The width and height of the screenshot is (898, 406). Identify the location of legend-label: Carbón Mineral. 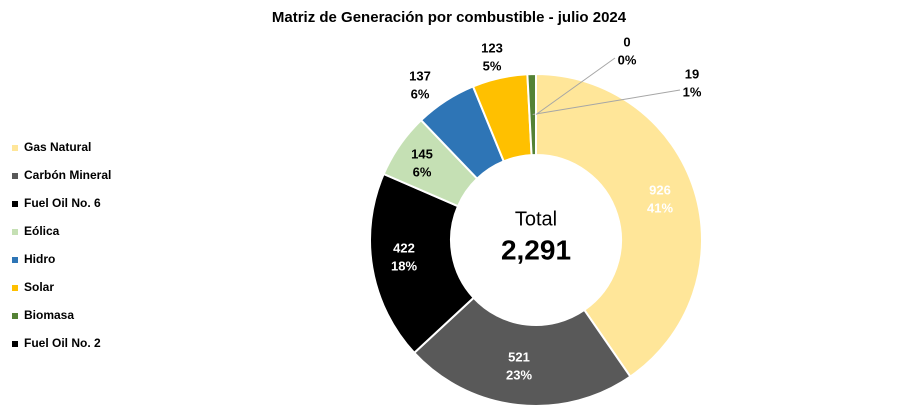
(67, 175).